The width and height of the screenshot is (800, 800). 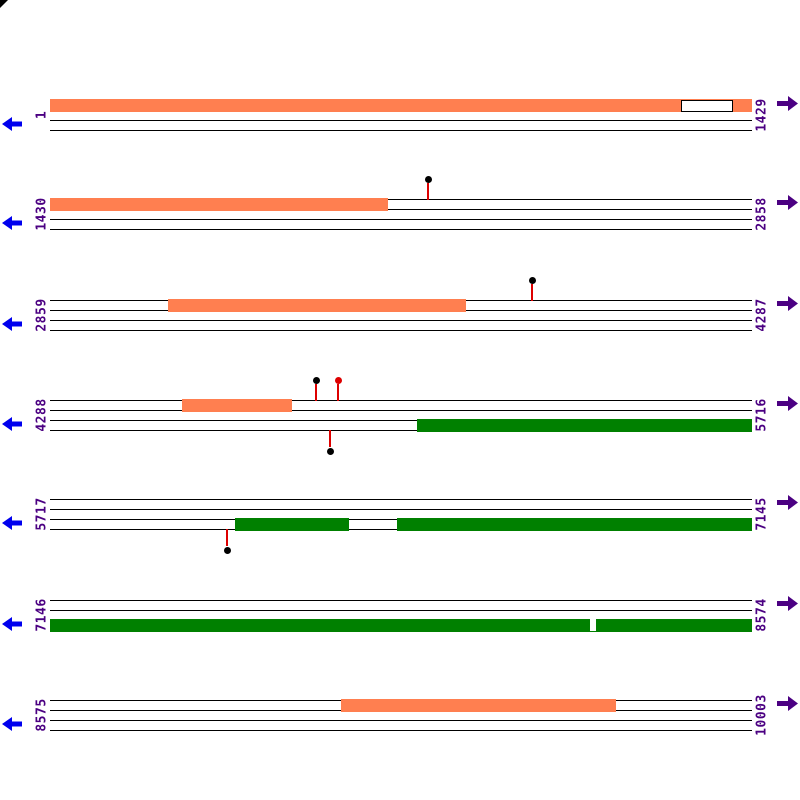 What do you see at coordinates (762, 115) in the screenshot?
I see `row-end-position-label: 1429` at bounding box center [762, 115].